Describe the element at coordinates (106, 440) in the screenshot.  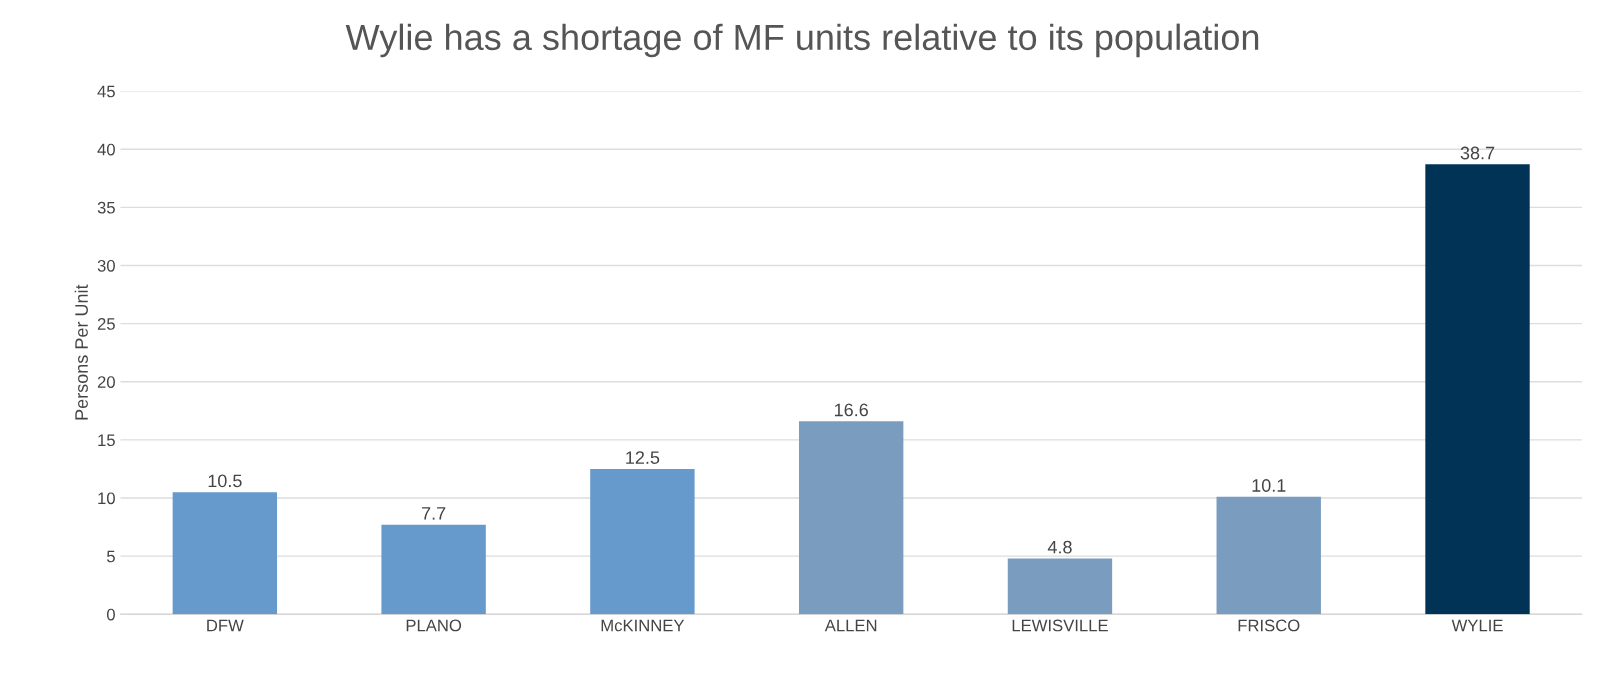
I see `y-tick-label: 15` at that location.